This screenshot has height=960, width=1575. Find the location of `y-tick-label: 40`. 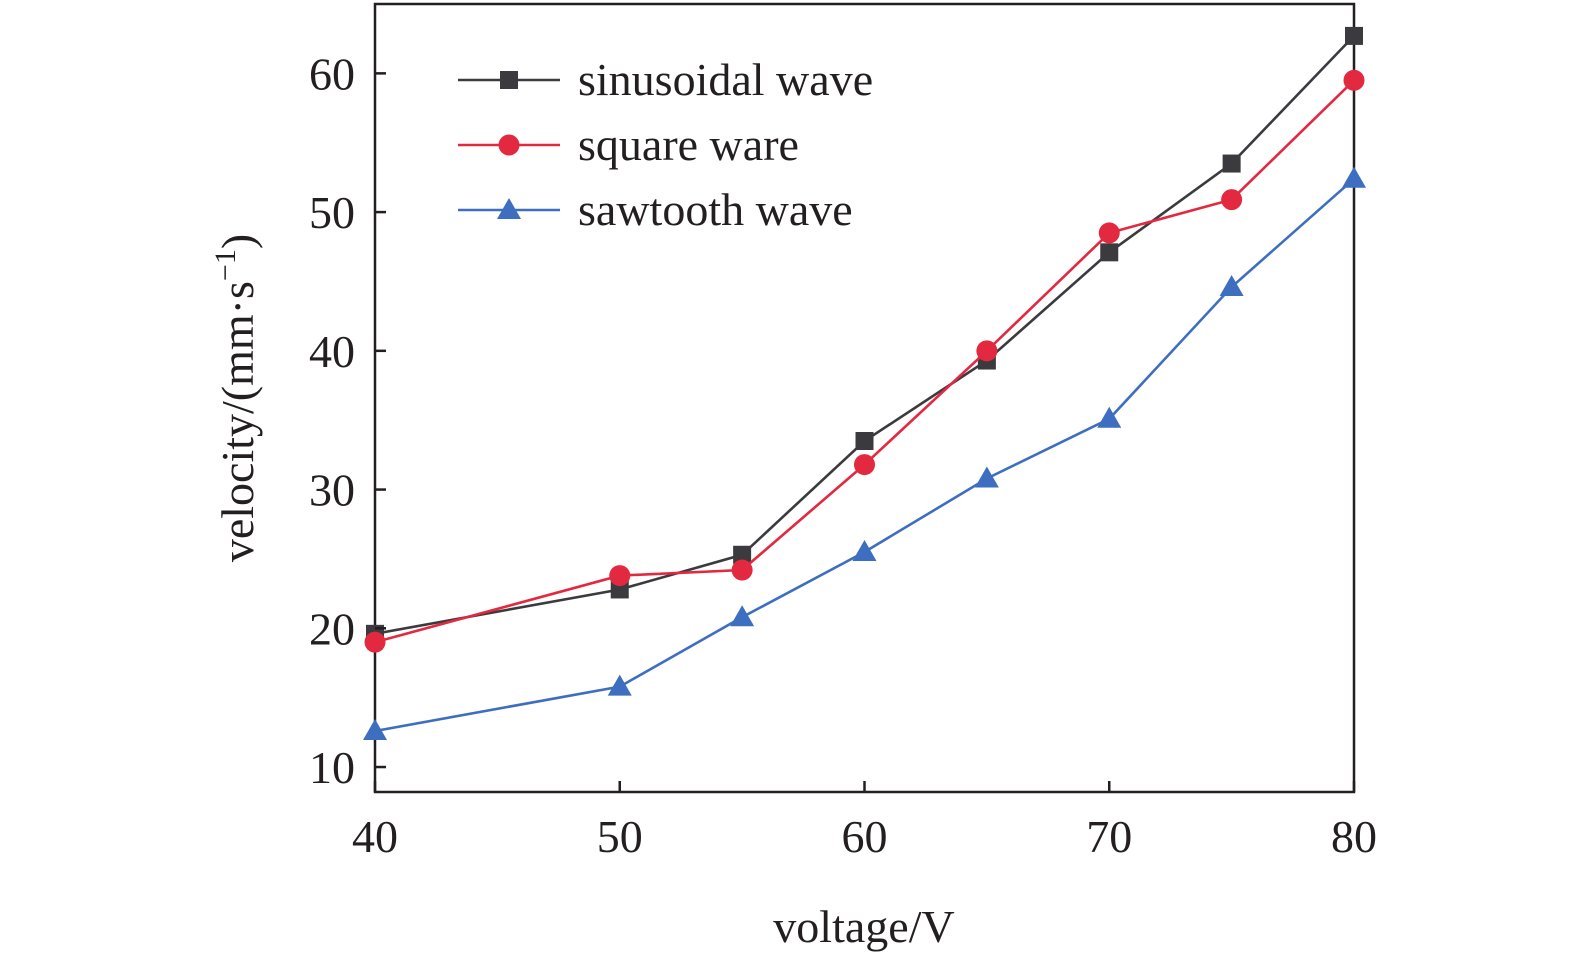

y-tick-label: 40 is located at coordinates (332, 351).